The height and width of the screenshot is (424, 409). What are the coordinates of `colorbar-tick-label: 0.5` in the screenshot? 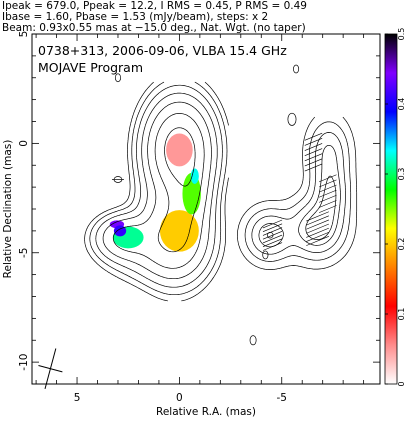 It's located at (401, 34).